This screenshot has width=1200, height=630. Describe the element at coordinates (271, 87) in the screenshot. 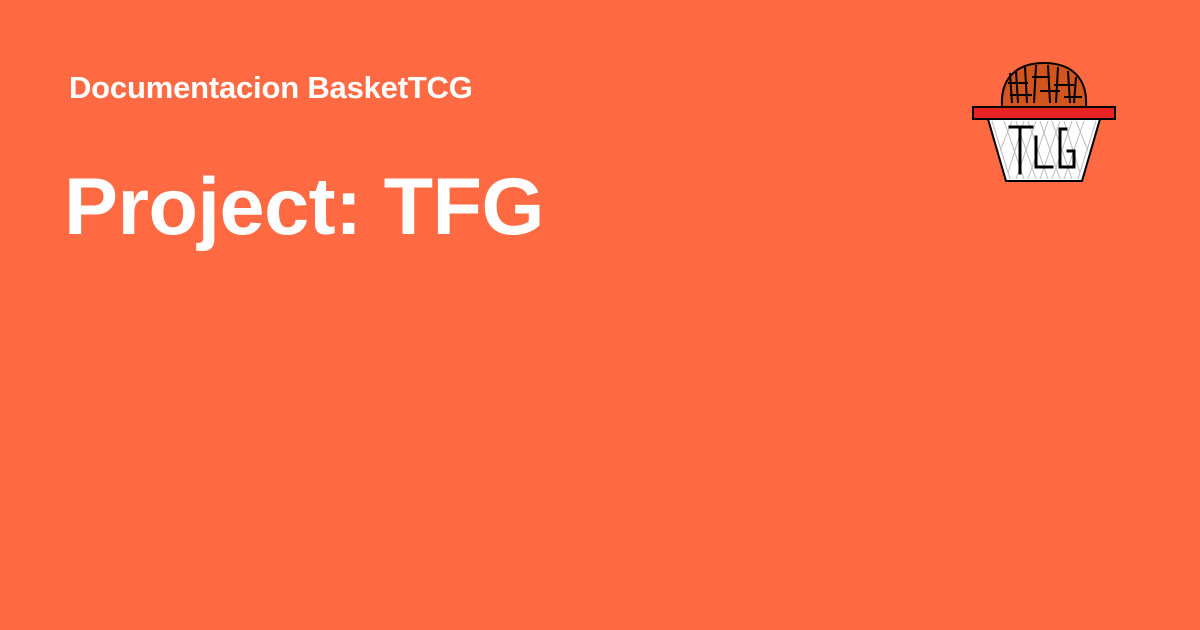

I see `site-name: Documentacion BasketTCG` at that location.